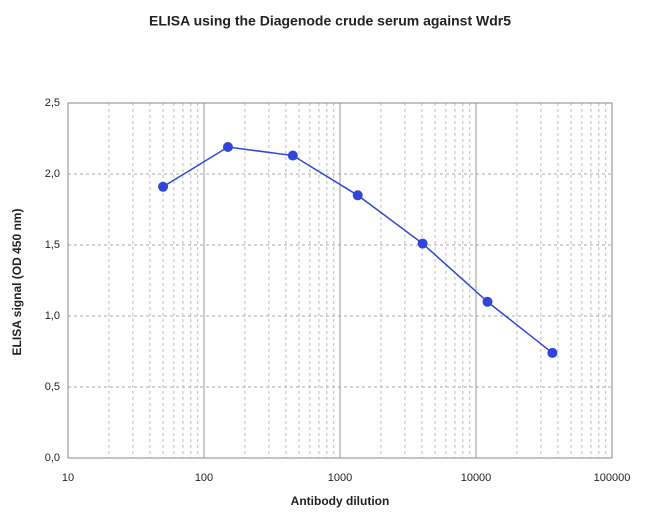 The height and width of the screenshot is (520, 650). Describe the element at coordinates (340, 478) in the screenshot. I see `x-tick-label: 1000` at that location.